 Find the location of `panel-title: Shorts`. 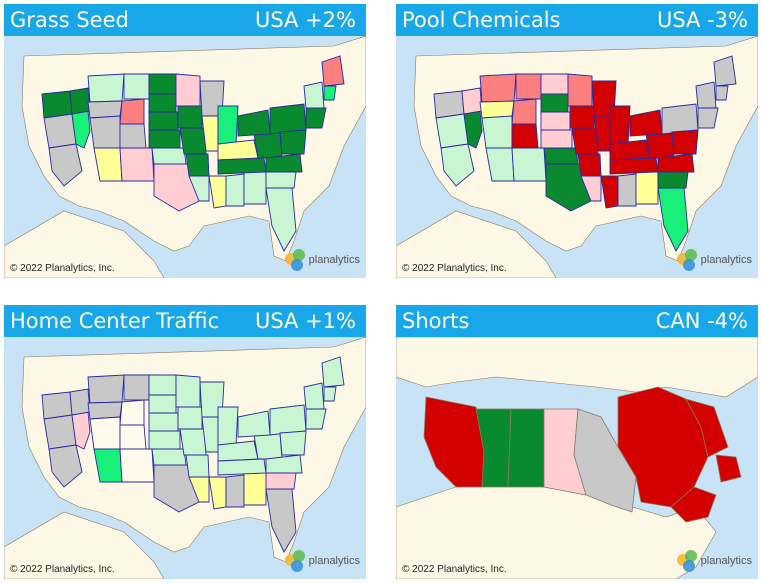

panel-title: Shorts is located at coordinates (436, 321).